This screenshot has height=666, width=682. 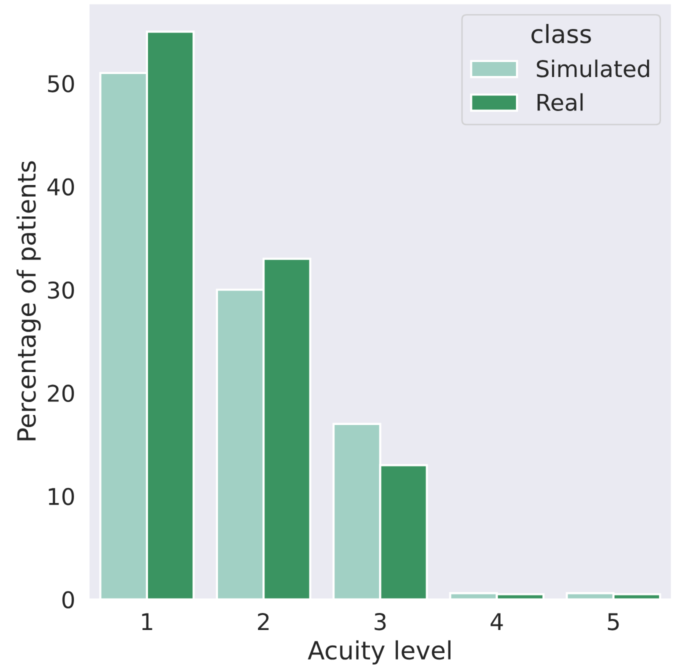 I want to click on y-tick-label: 20, so click(x=61, y=393).